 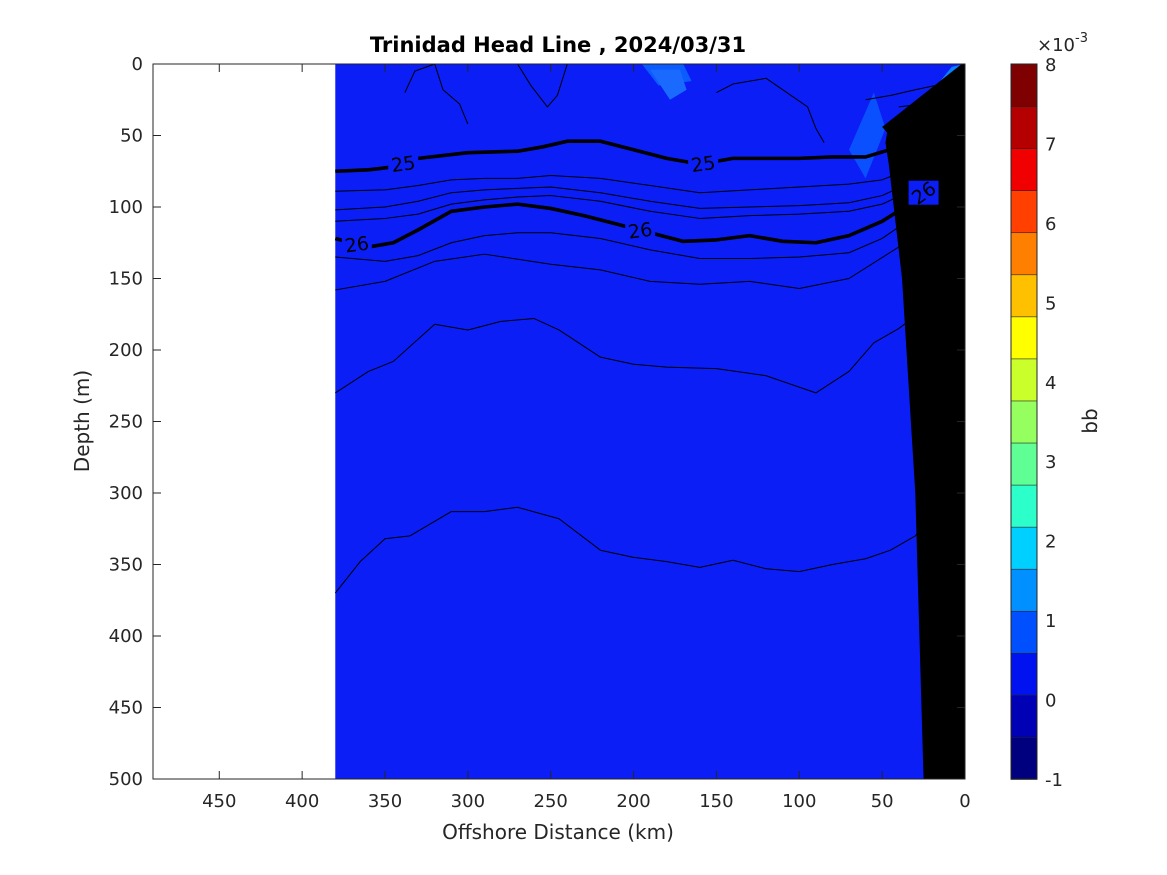 What do you see at coordinates (126, 493) in the screenshot?
I see `y-tick-label: 300` at bounding box center [126, 493].